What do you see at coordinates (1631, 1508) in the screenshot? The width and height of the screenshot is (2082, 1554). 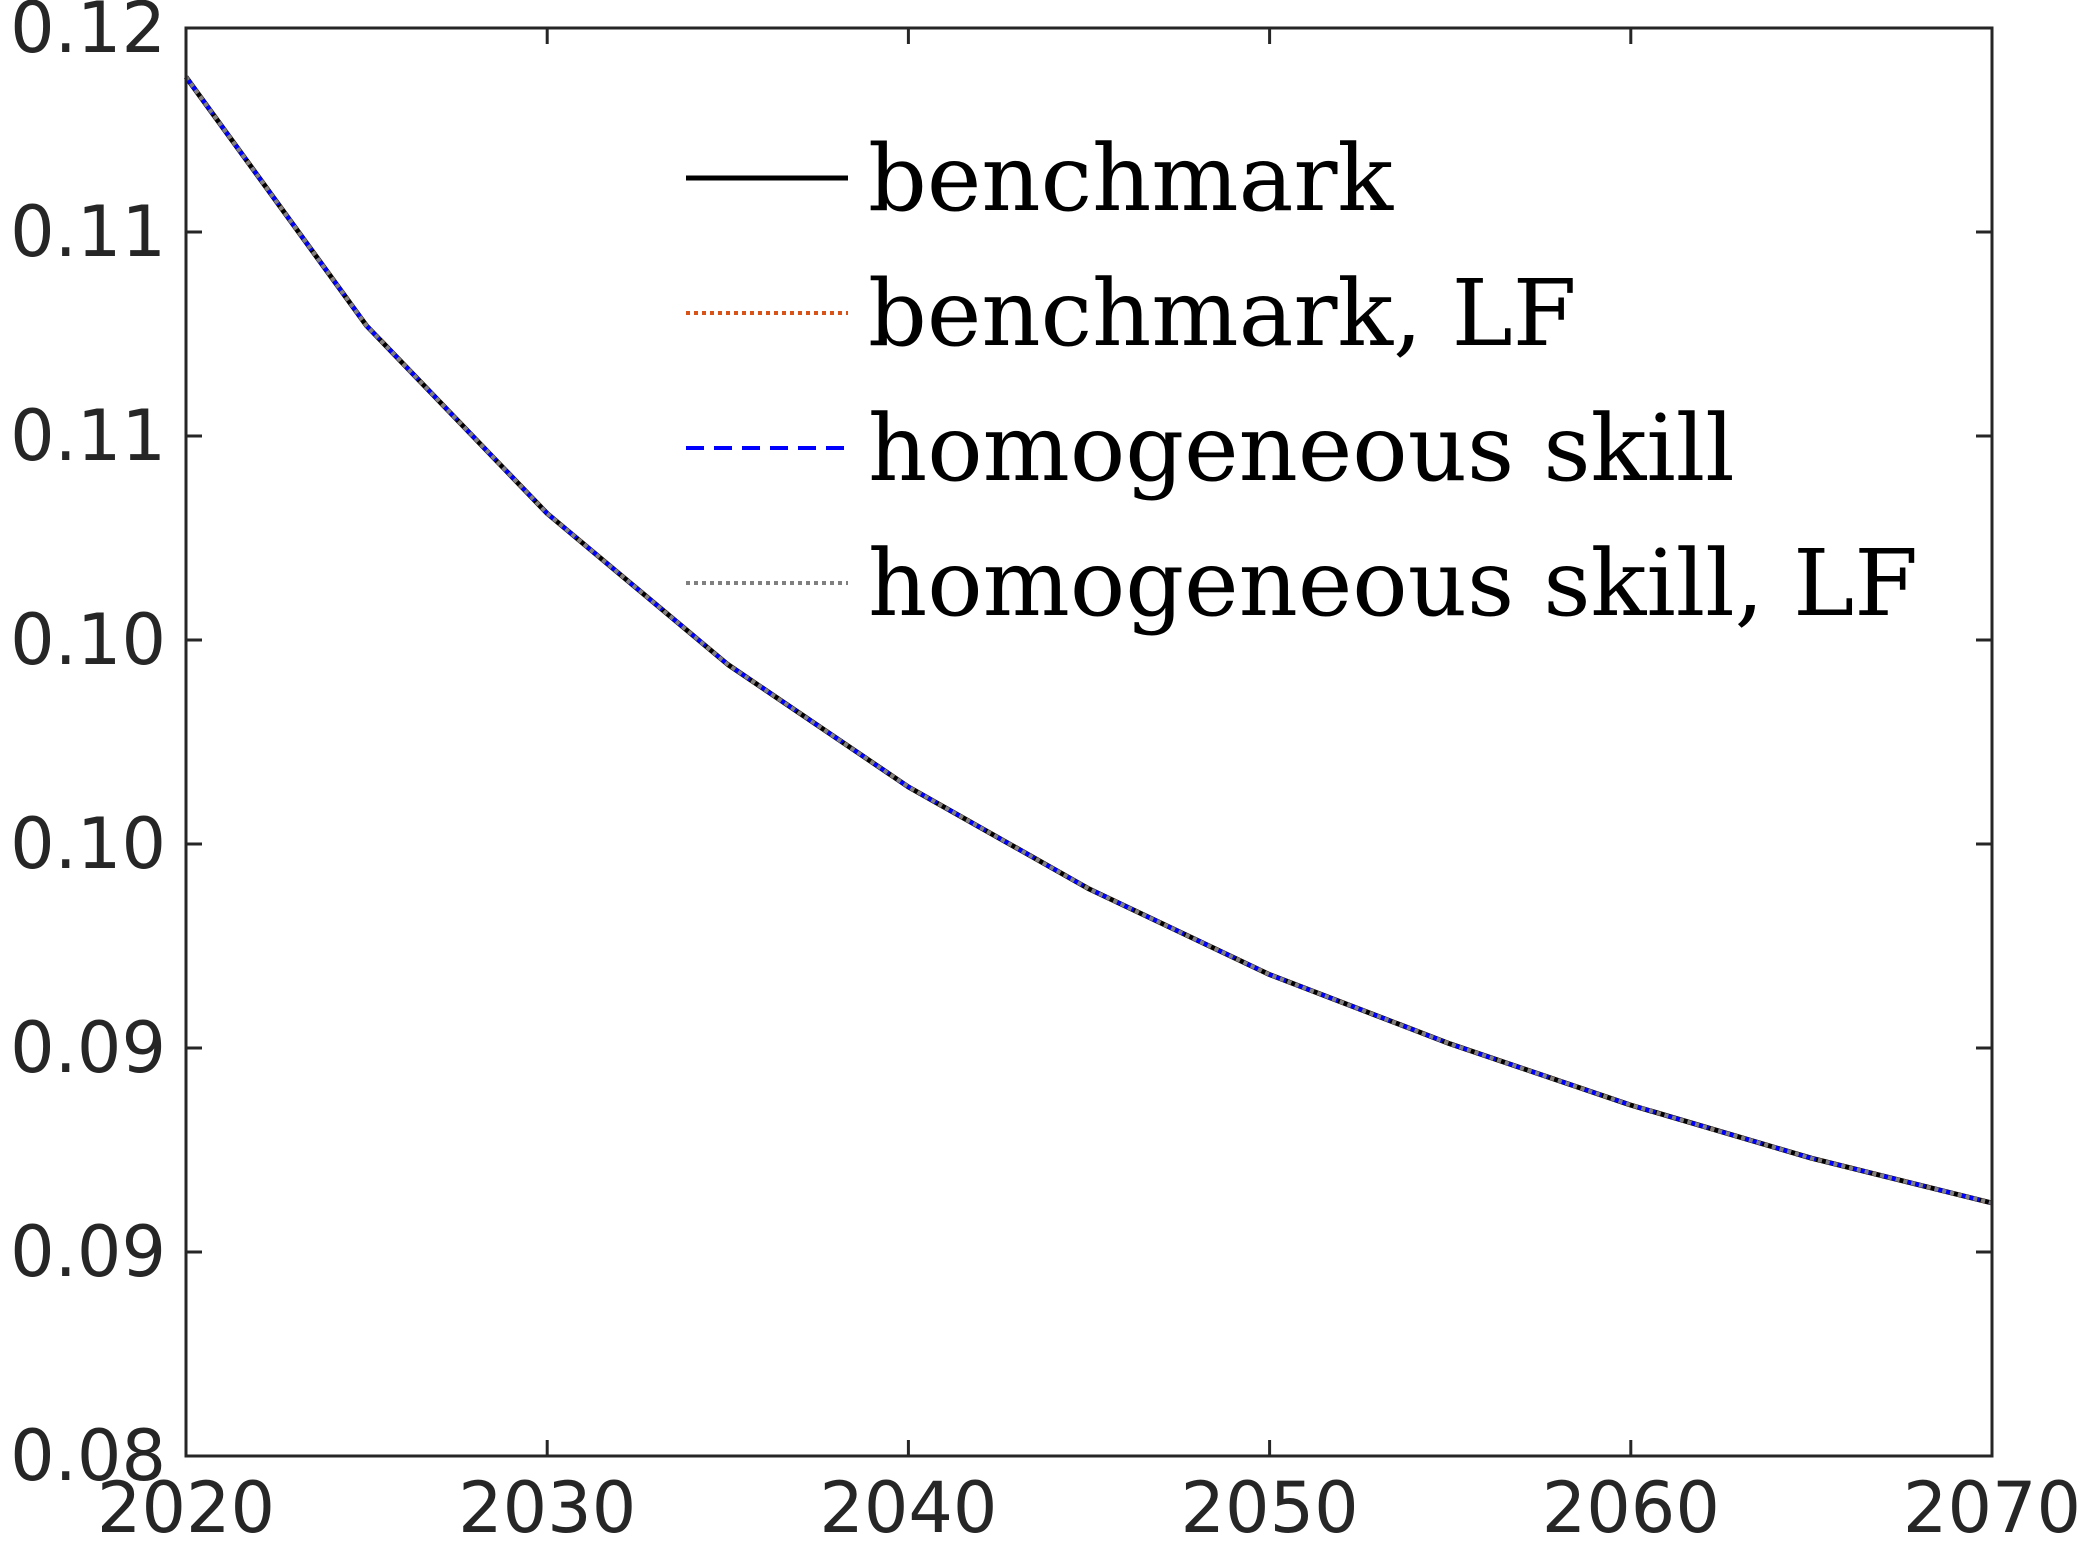 I see `x-tick-label: 2060` at bounding box center [1631, 1508].